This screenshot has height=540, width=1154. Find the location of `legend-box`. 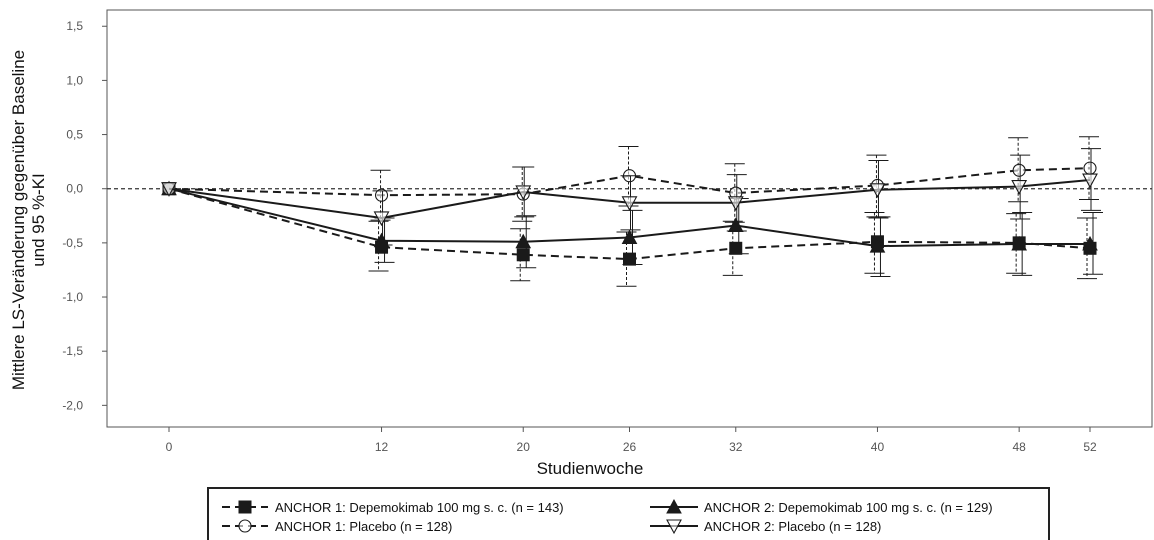

legend-box is located at coordinates (628, 513).